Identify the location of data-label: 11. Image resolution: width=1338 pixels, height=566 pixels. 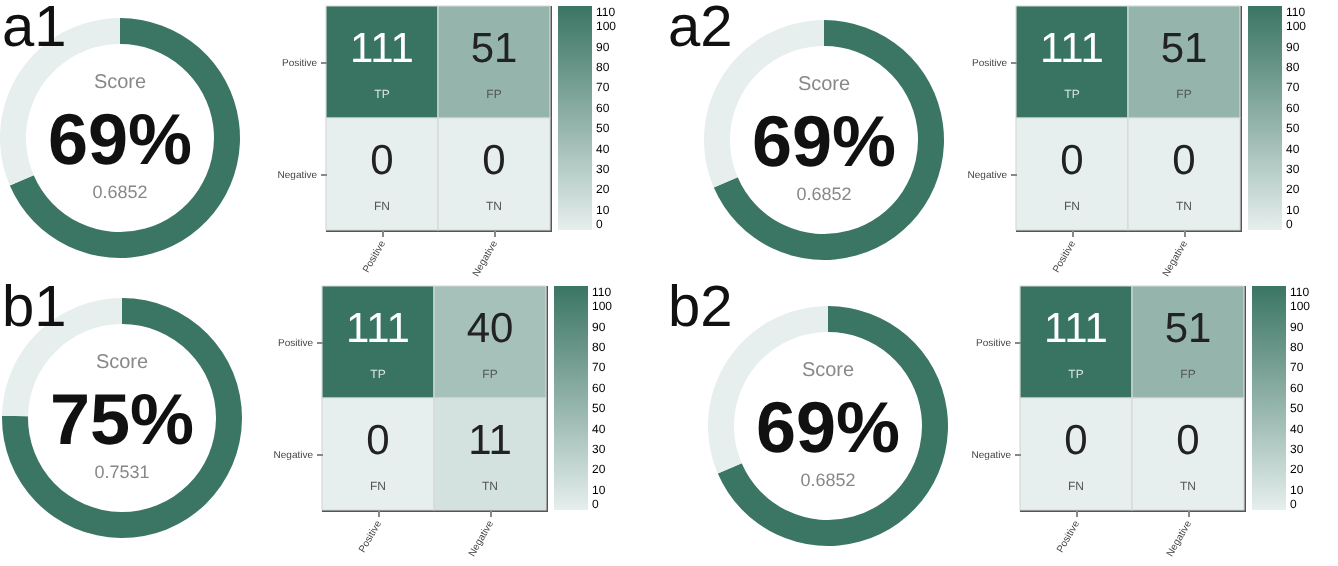
(490, 441).